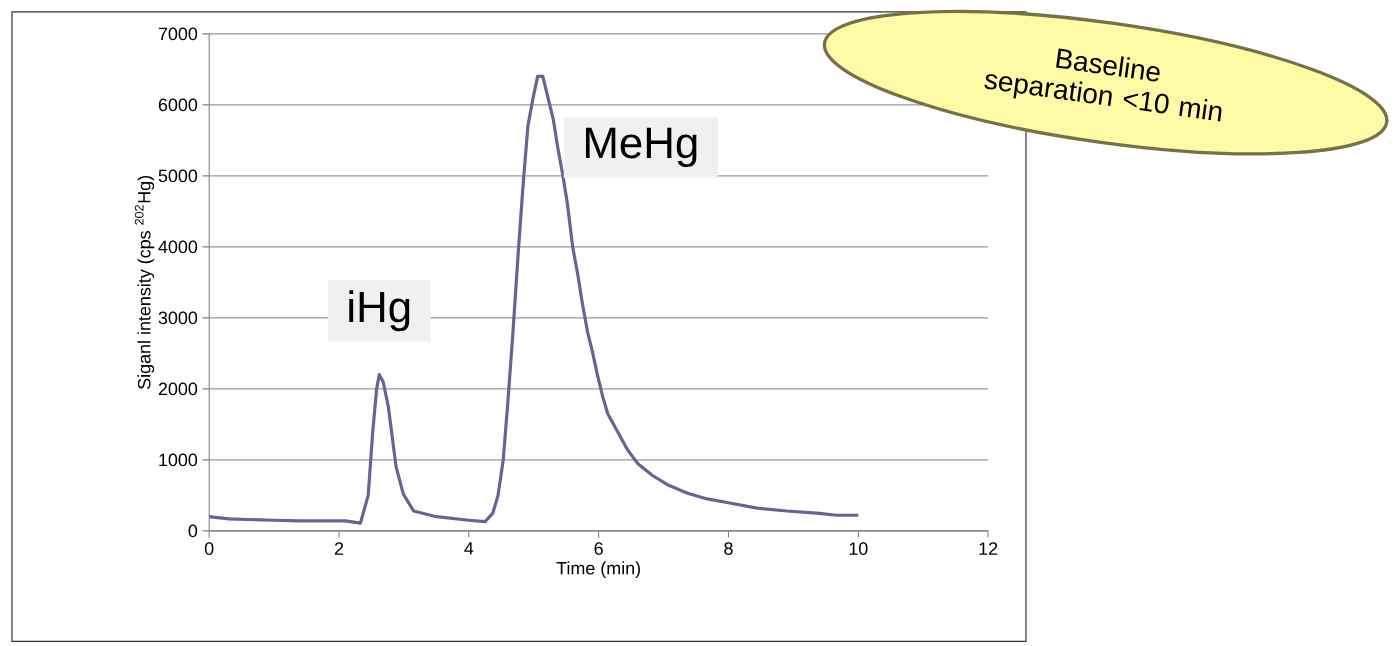  I want to click on x-tick-label: 2, so click(339, 548).